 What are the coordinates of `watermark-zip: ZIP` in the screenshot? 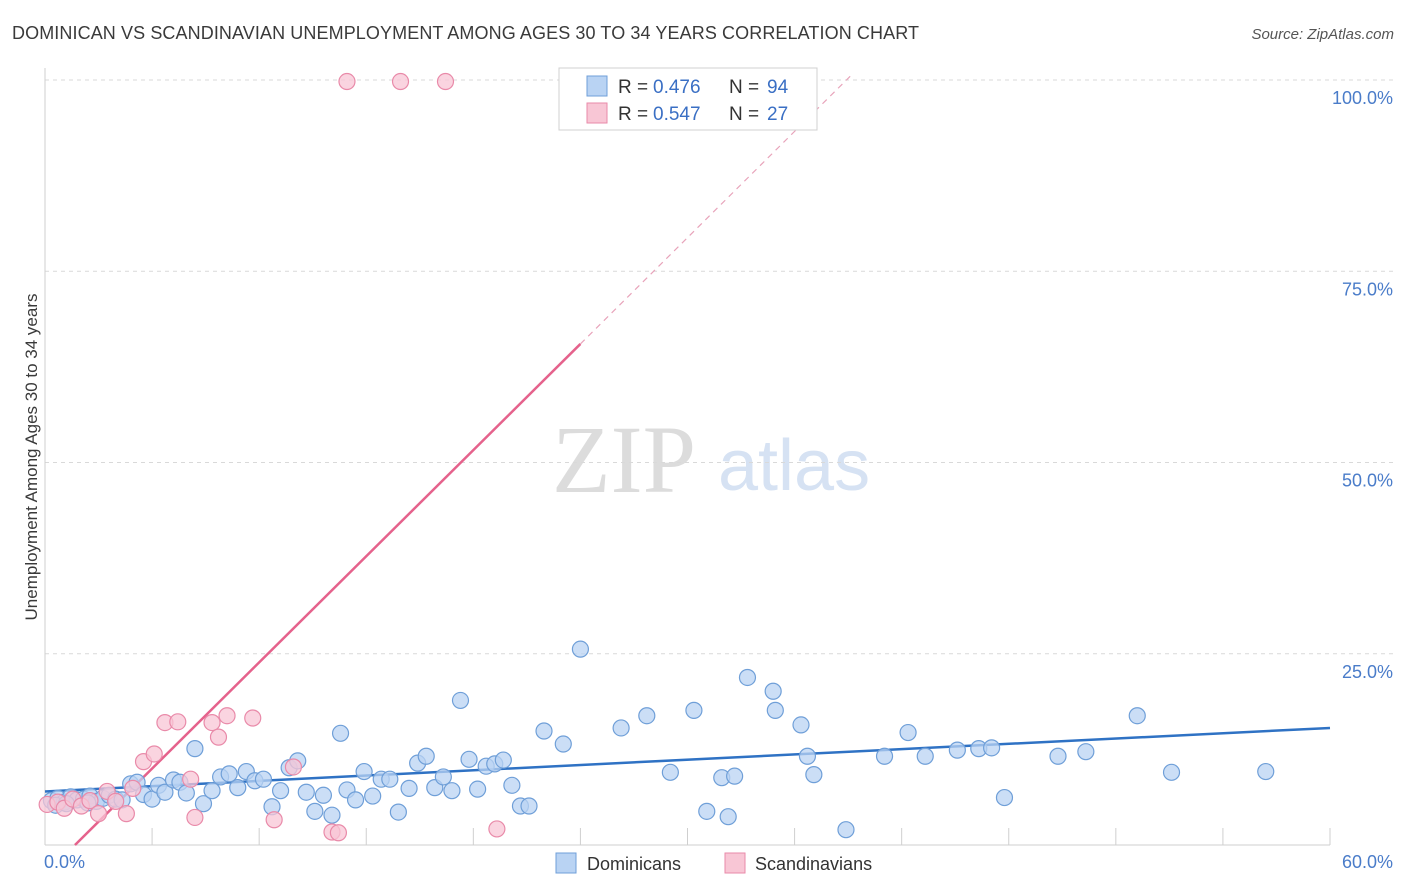 It's located at (624, 459).